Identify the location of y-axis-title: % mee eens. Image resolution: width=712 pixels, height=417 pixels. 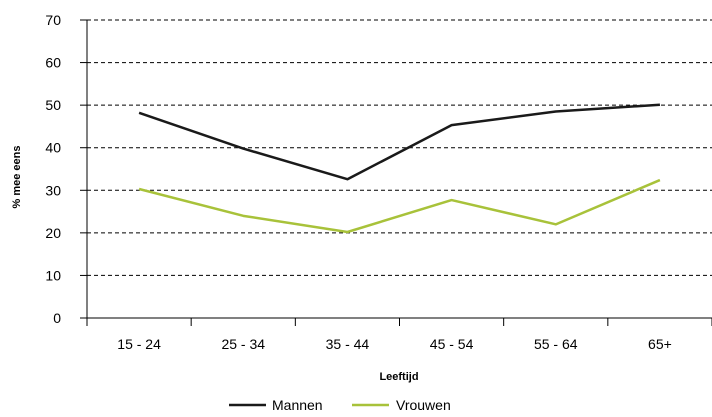
(17, 177).